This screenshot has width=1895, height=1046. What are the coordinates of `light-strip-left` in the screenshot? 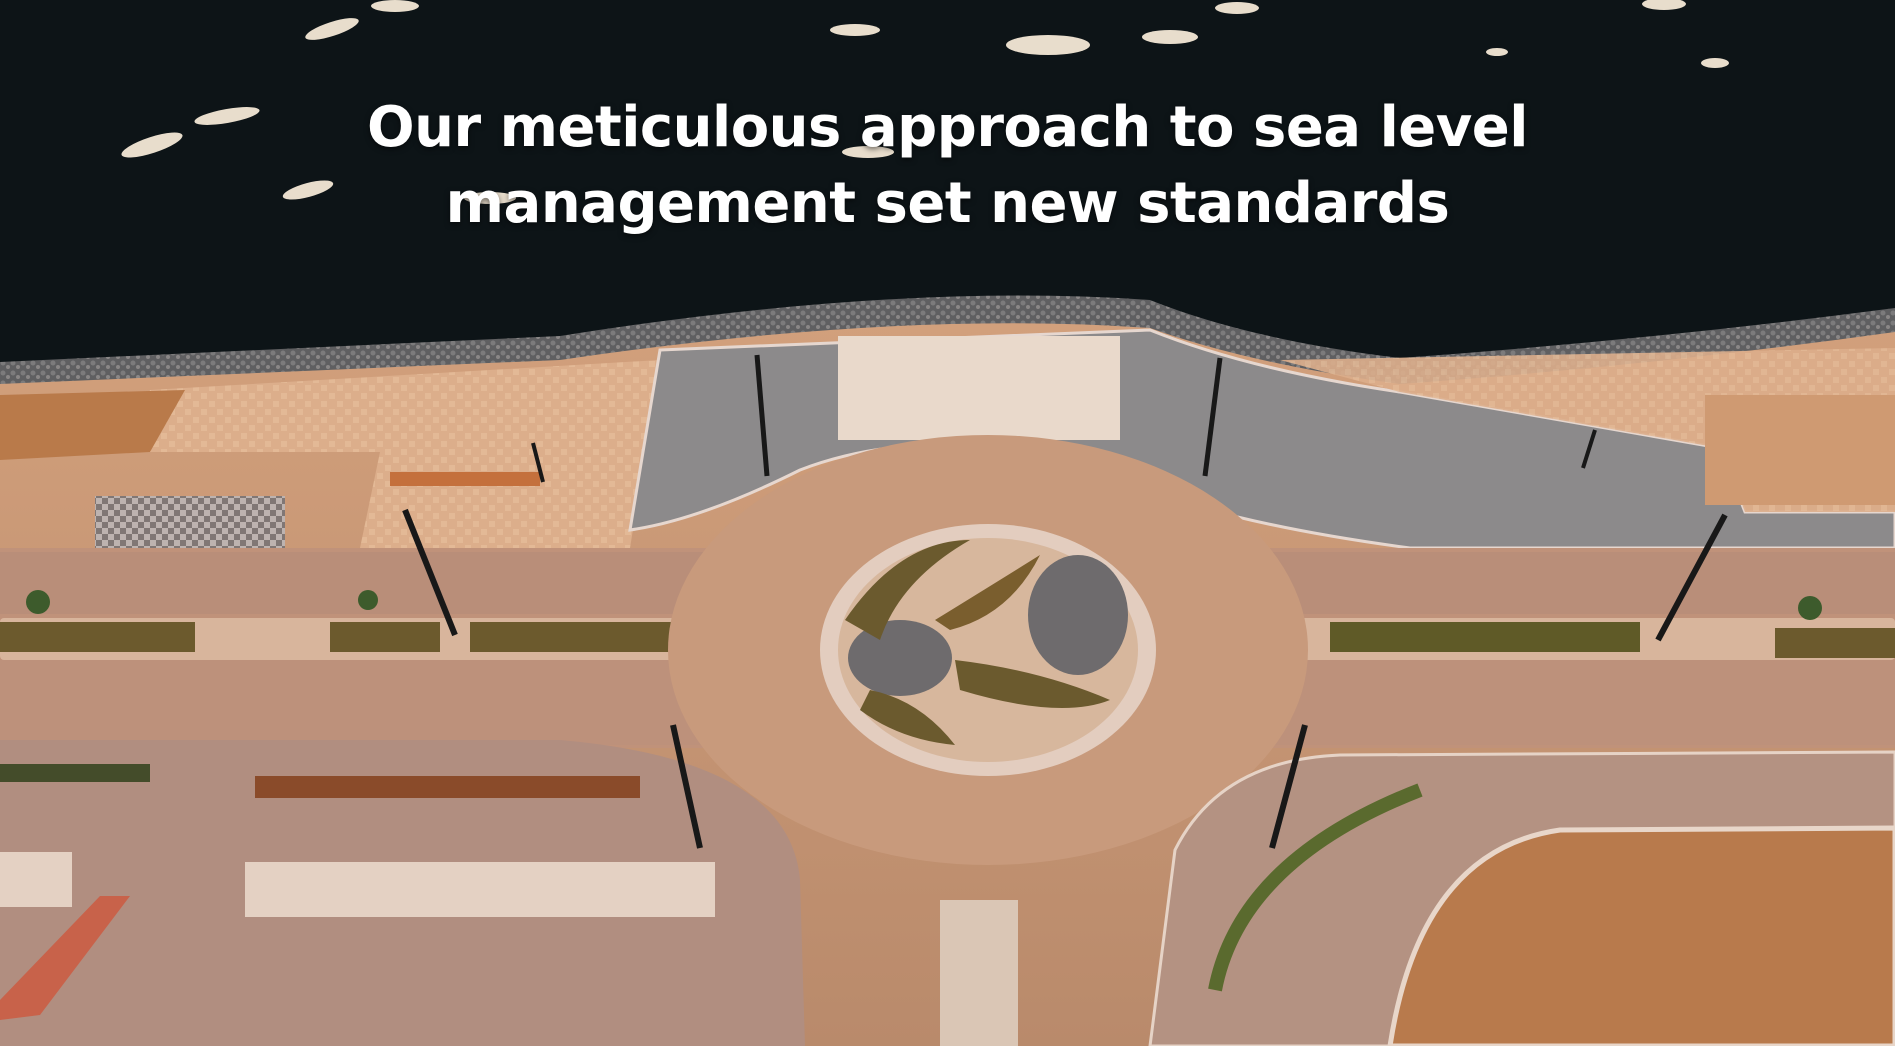 It's located at (480, 889).